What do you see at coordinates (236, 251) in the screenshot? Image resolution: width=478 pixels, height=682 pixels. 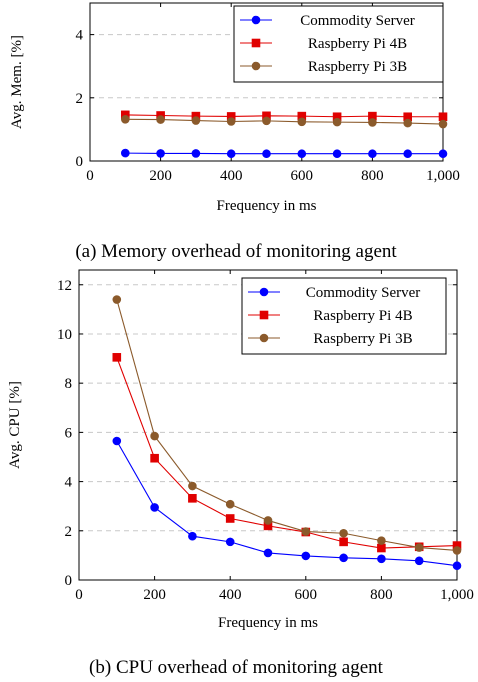 I see `memory-caption: (a) Memory overhead of monitoring agent` at bounding box center [236, 251].